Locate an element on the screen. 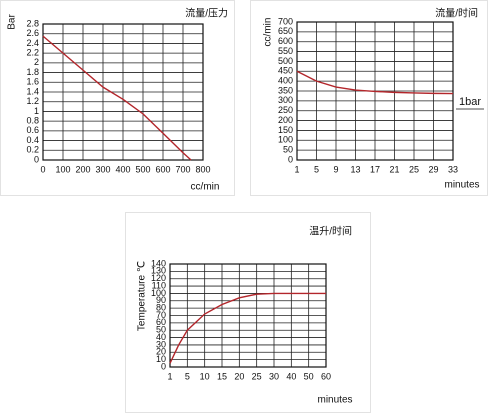 This screenshot has width=488, height=414. chart-title: 流量/压力 is located at coordinates (206, 13).